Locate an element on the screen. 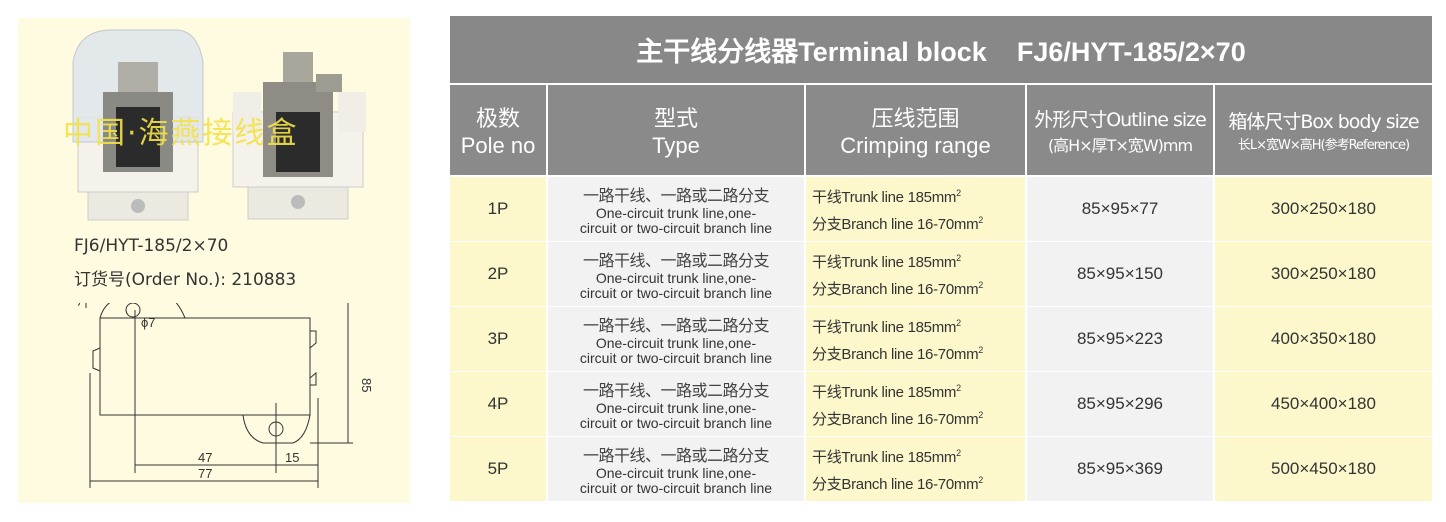 The width and height of the screenshot is (1446, 522). header-crimp-en: Crimping range is located at coordinates (915, 145).